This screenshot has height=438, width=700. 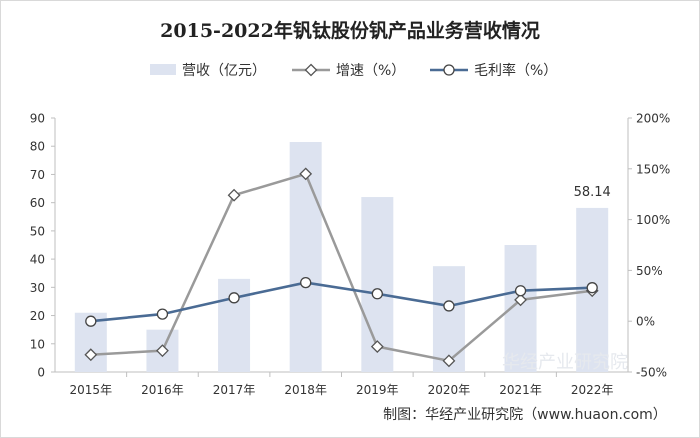 I want to click on chart-title: 2015-2022年钒钛股份钒产品业务营收情况, so click(x=350, y=30).